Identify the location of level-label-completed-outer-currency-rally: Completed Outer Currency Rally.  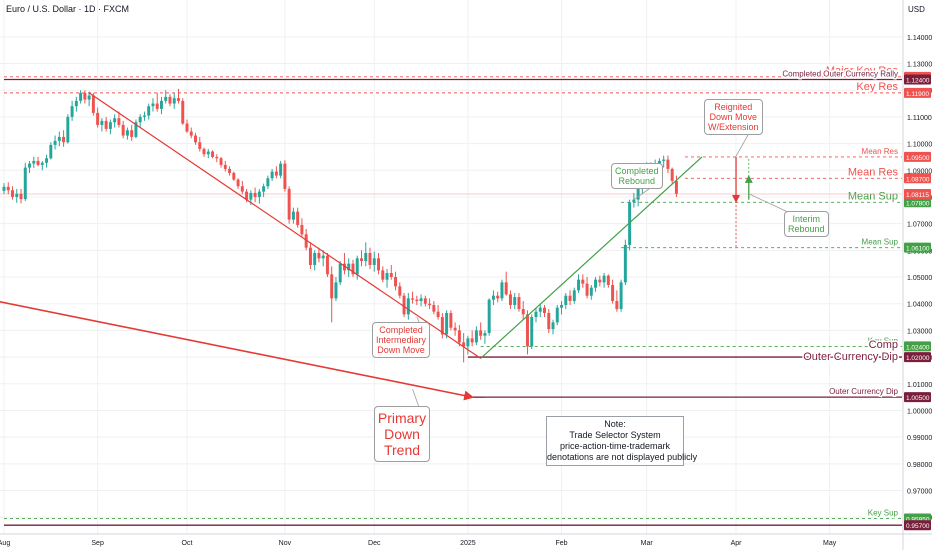
(840, 74).